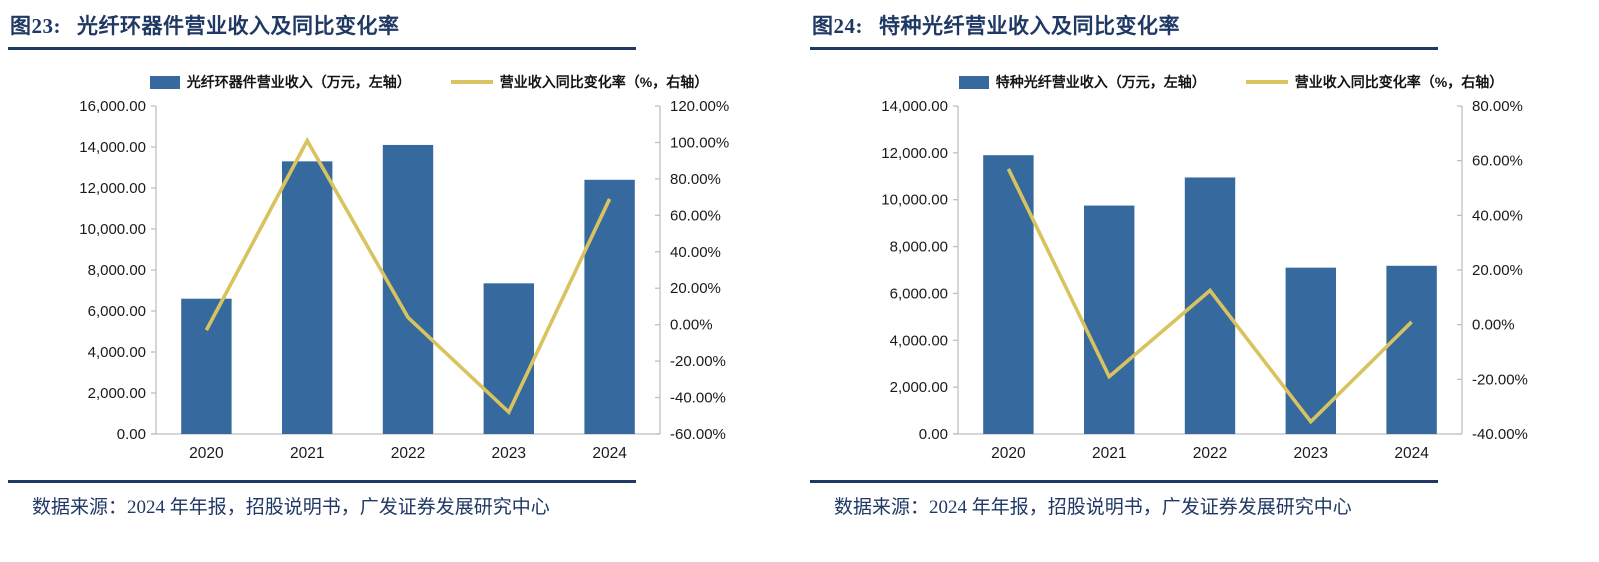  What do you see at coordinates (1201, 21) in the screenshot?
I see `figure-title: 图24: 特种光纤营业收入及同比变化率` at bounding box center [1201, 21].